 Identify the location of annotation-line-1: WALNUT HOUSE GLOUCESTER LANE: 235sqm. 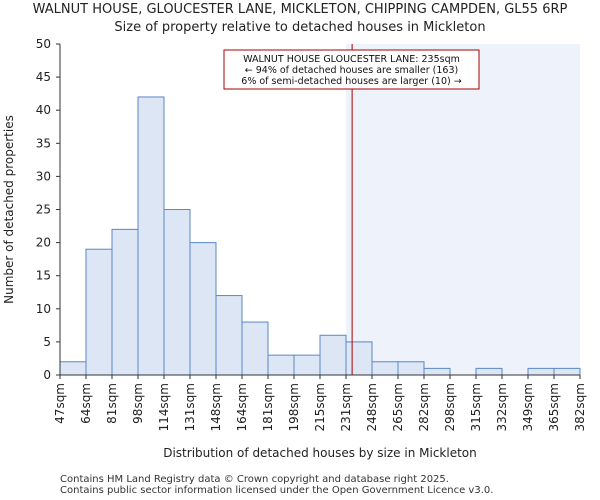
(351, 59).